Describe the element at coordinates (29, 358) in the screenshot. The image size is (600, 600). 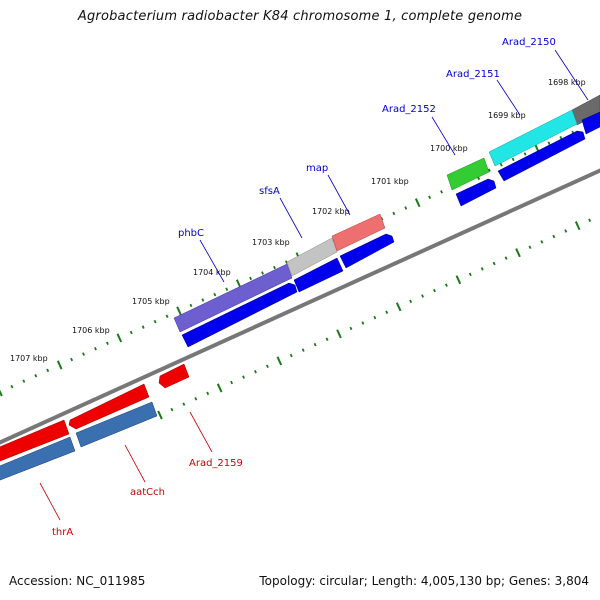
I see `kbp-label: 1707 kbp` at that location.